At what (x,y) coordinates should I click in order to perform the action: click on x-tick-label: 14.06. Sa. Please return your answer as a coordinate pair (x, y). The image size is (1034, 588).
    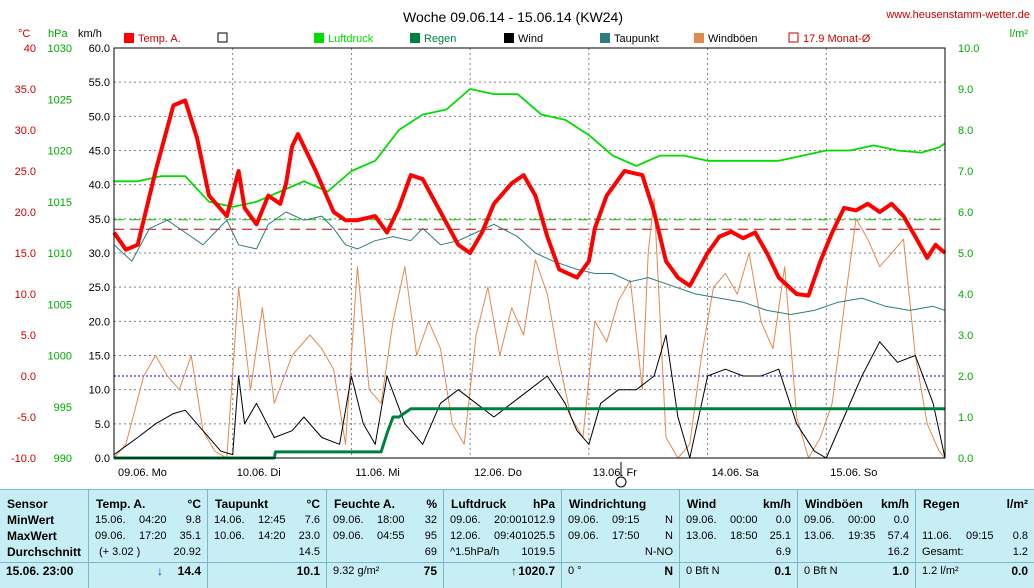
    Looking at the image, I should click on (736, 473).